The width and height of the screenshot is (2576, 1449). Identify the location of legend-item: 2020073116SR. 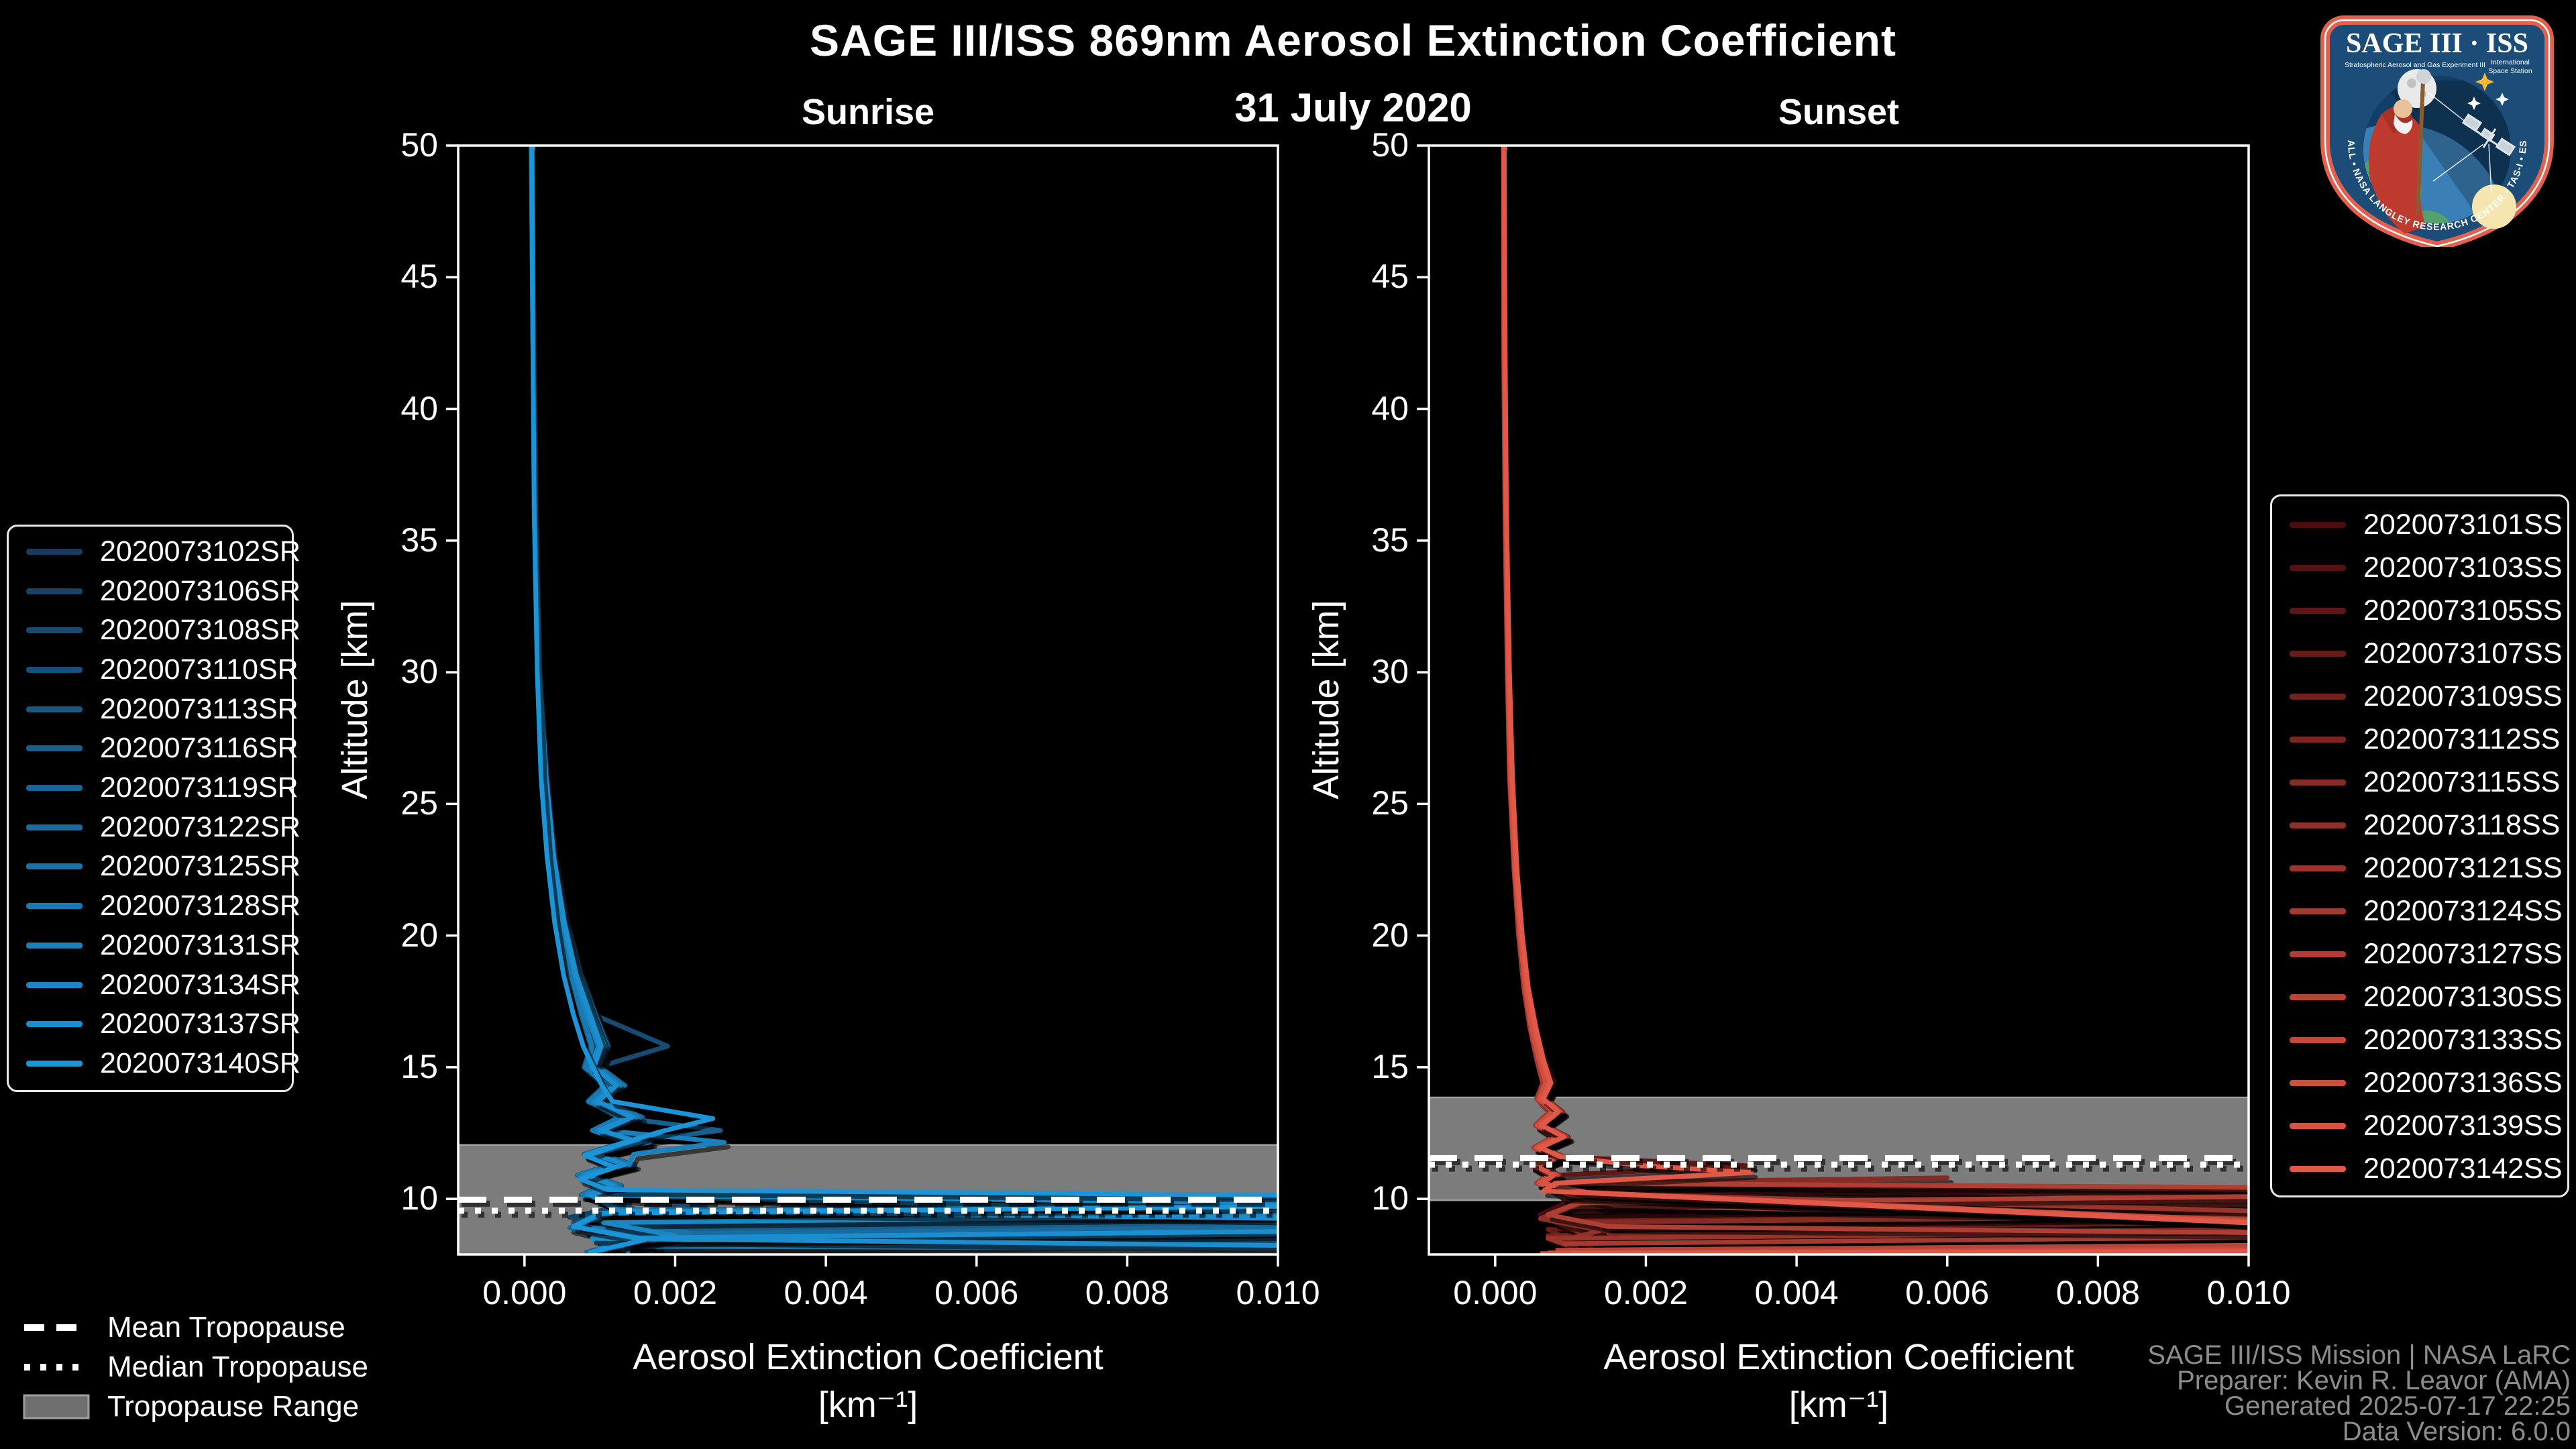
(154, 749).